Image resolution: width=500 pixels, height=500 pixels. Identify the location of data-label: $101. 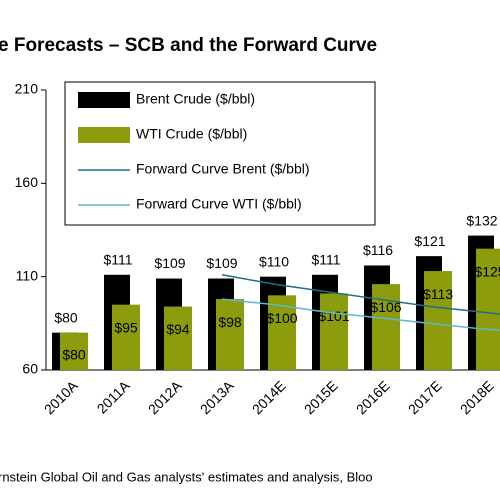
(333, 316).